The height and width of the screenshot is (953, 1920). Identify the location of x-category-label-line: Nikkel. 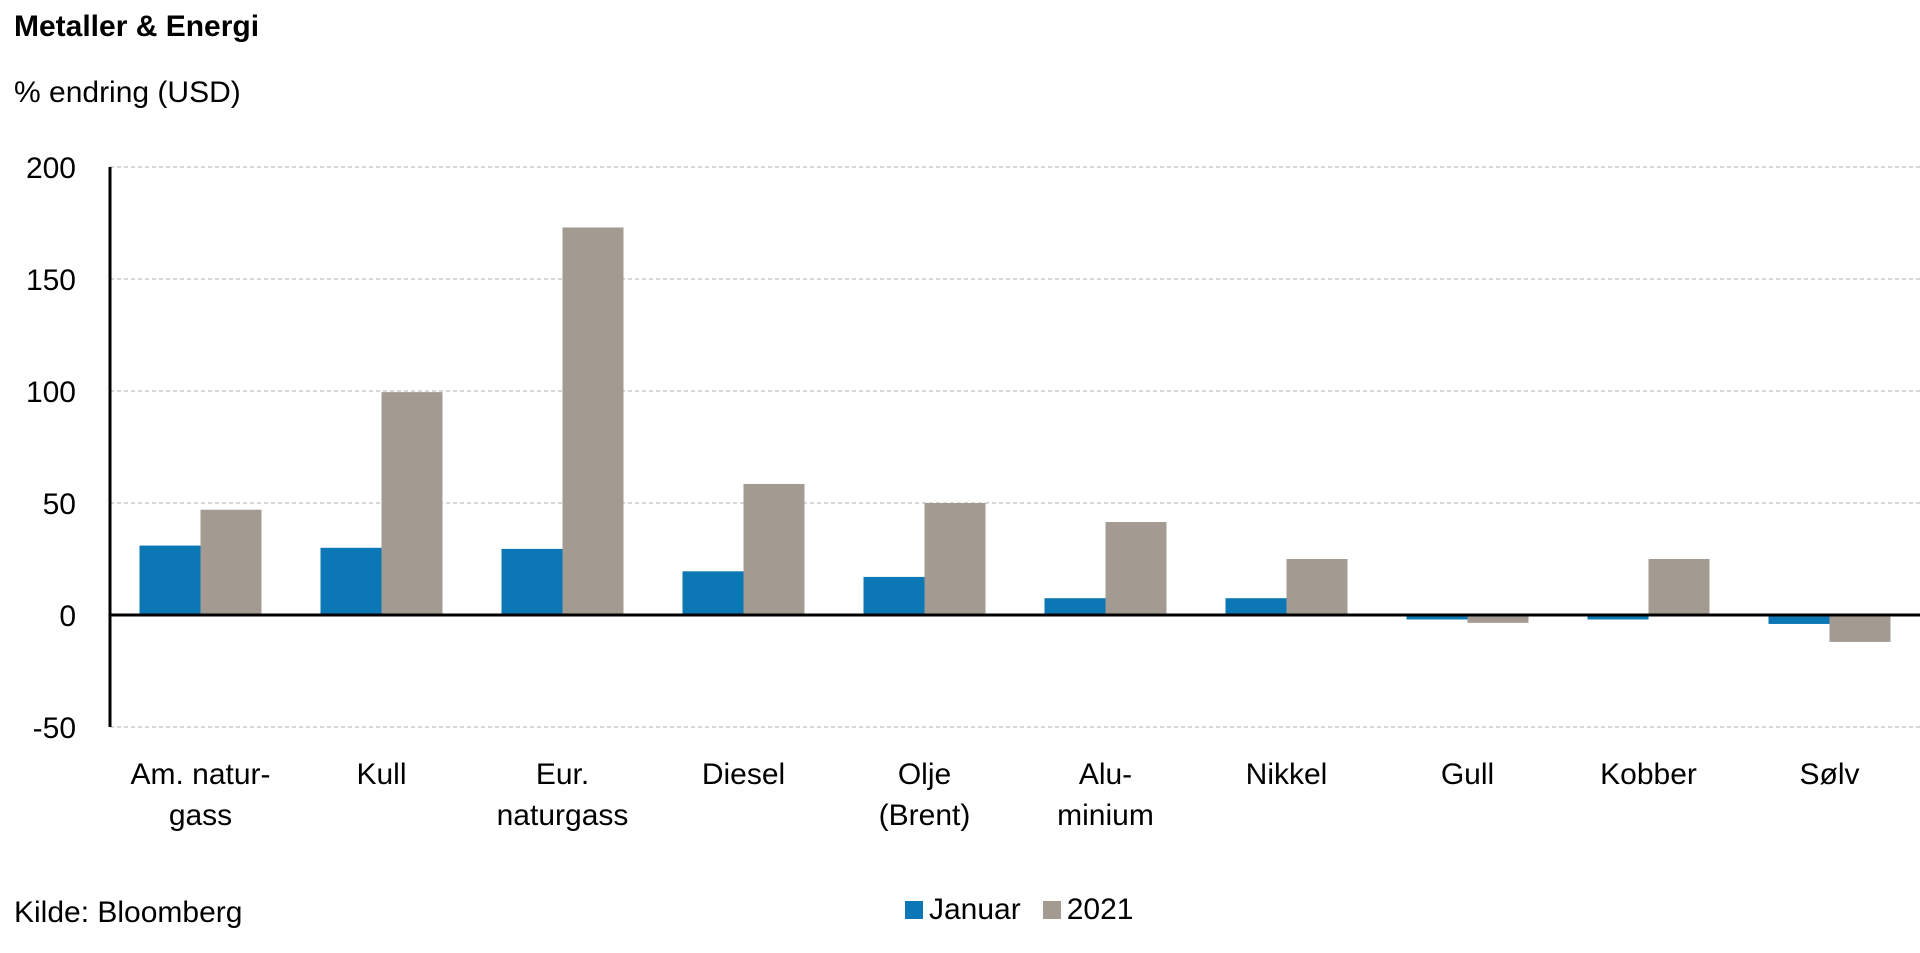
(1287, 774).